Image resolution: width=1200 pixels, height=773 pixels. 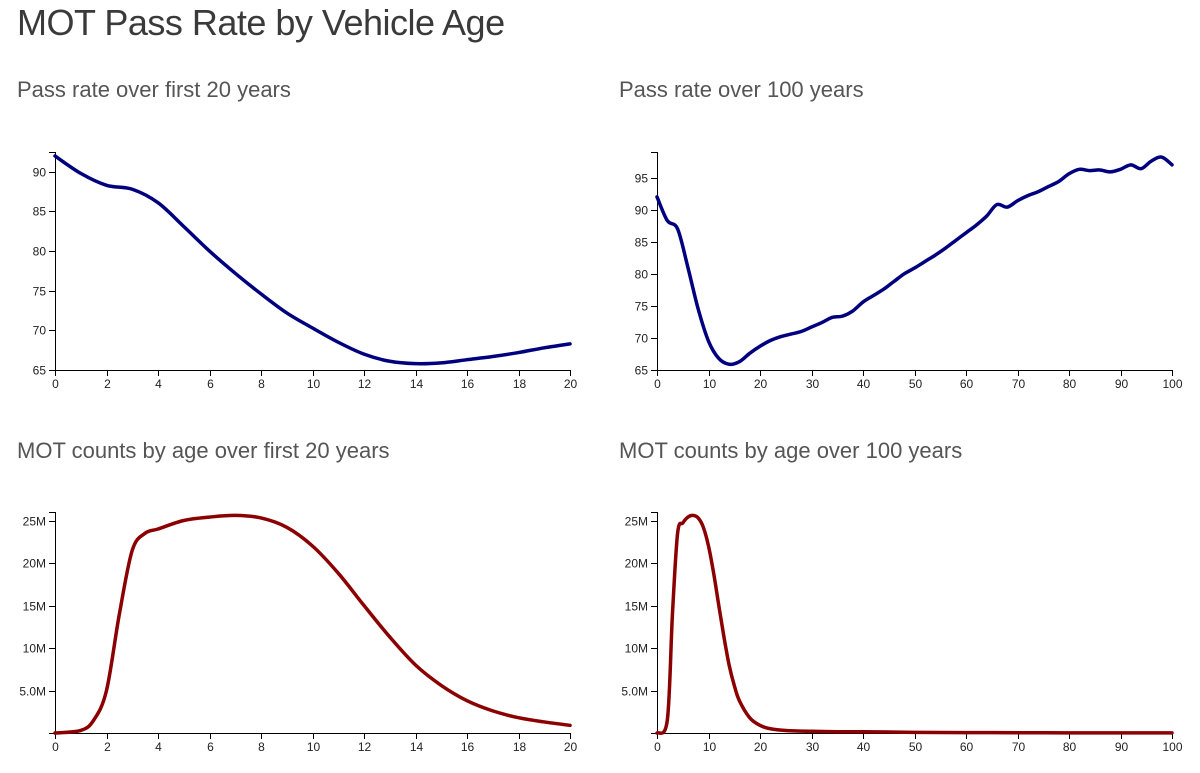 What do you see at coordinates (761, 747) in the screenshot?
I see `counts-100-x-tick-label: 20` at bounding box center [761, 747].